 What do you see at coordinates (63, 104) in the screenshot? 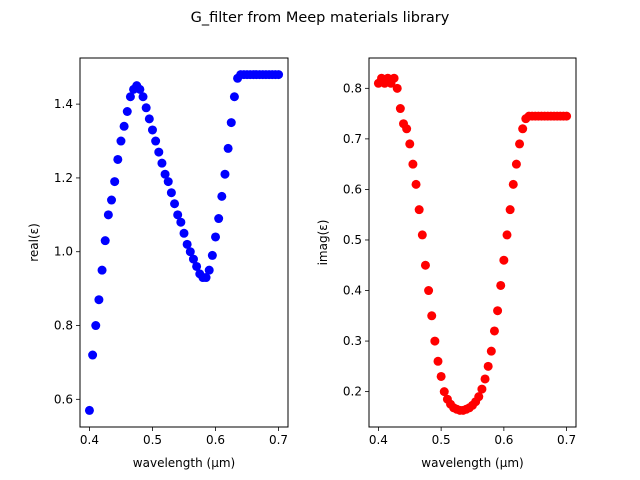
I see `y-tick-label: 1.4` at bounding box center [63, 104].